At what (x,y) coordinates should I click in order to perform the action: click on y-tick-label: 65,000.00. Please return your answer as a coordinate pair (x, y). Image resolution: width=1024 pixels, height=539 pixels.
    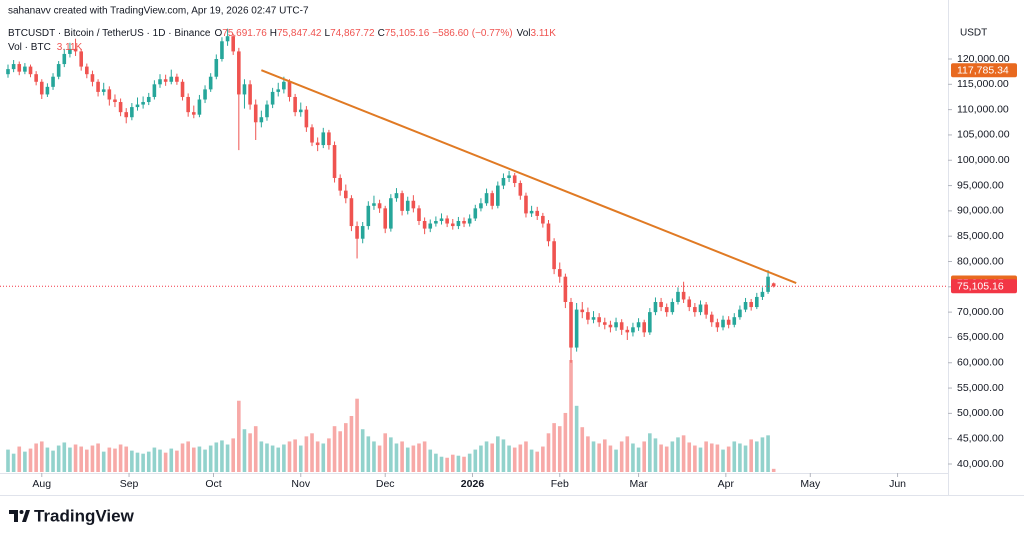
    Looking at the image, I should click on (980, 337).